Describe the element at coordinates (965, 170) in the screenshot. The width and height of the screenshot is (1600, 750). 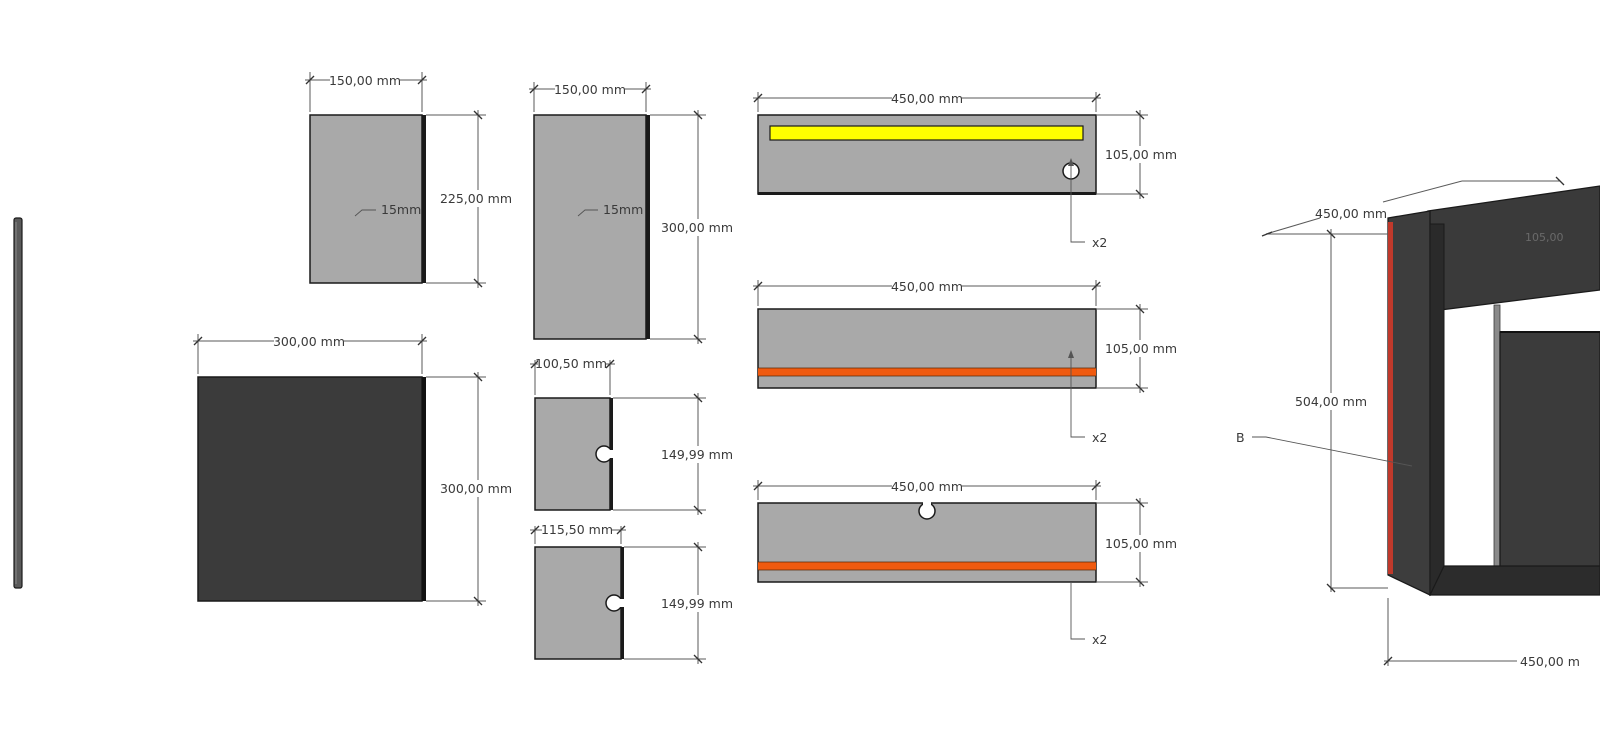
I see `board-yellow-strip: 450,00 mm 105,00 mm x2` at that location.